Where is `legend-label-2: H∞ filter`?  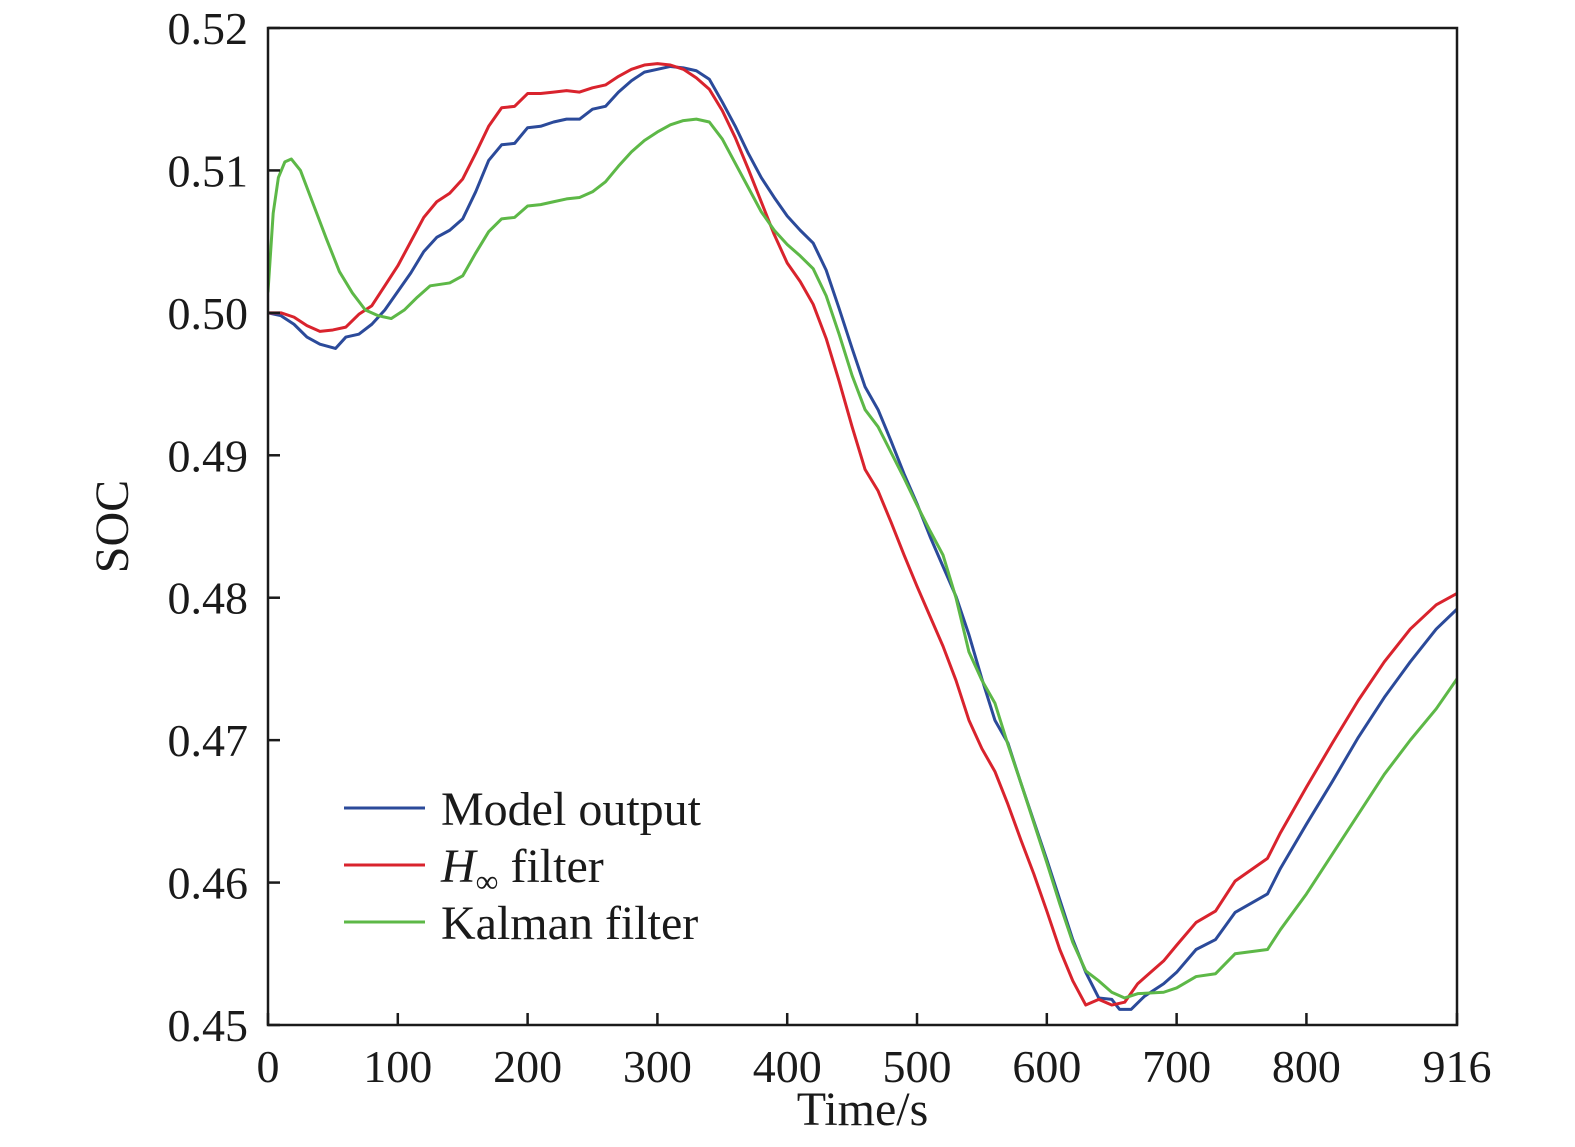
legend-label-2: H∞ filter is located at coordinates (522, 869).